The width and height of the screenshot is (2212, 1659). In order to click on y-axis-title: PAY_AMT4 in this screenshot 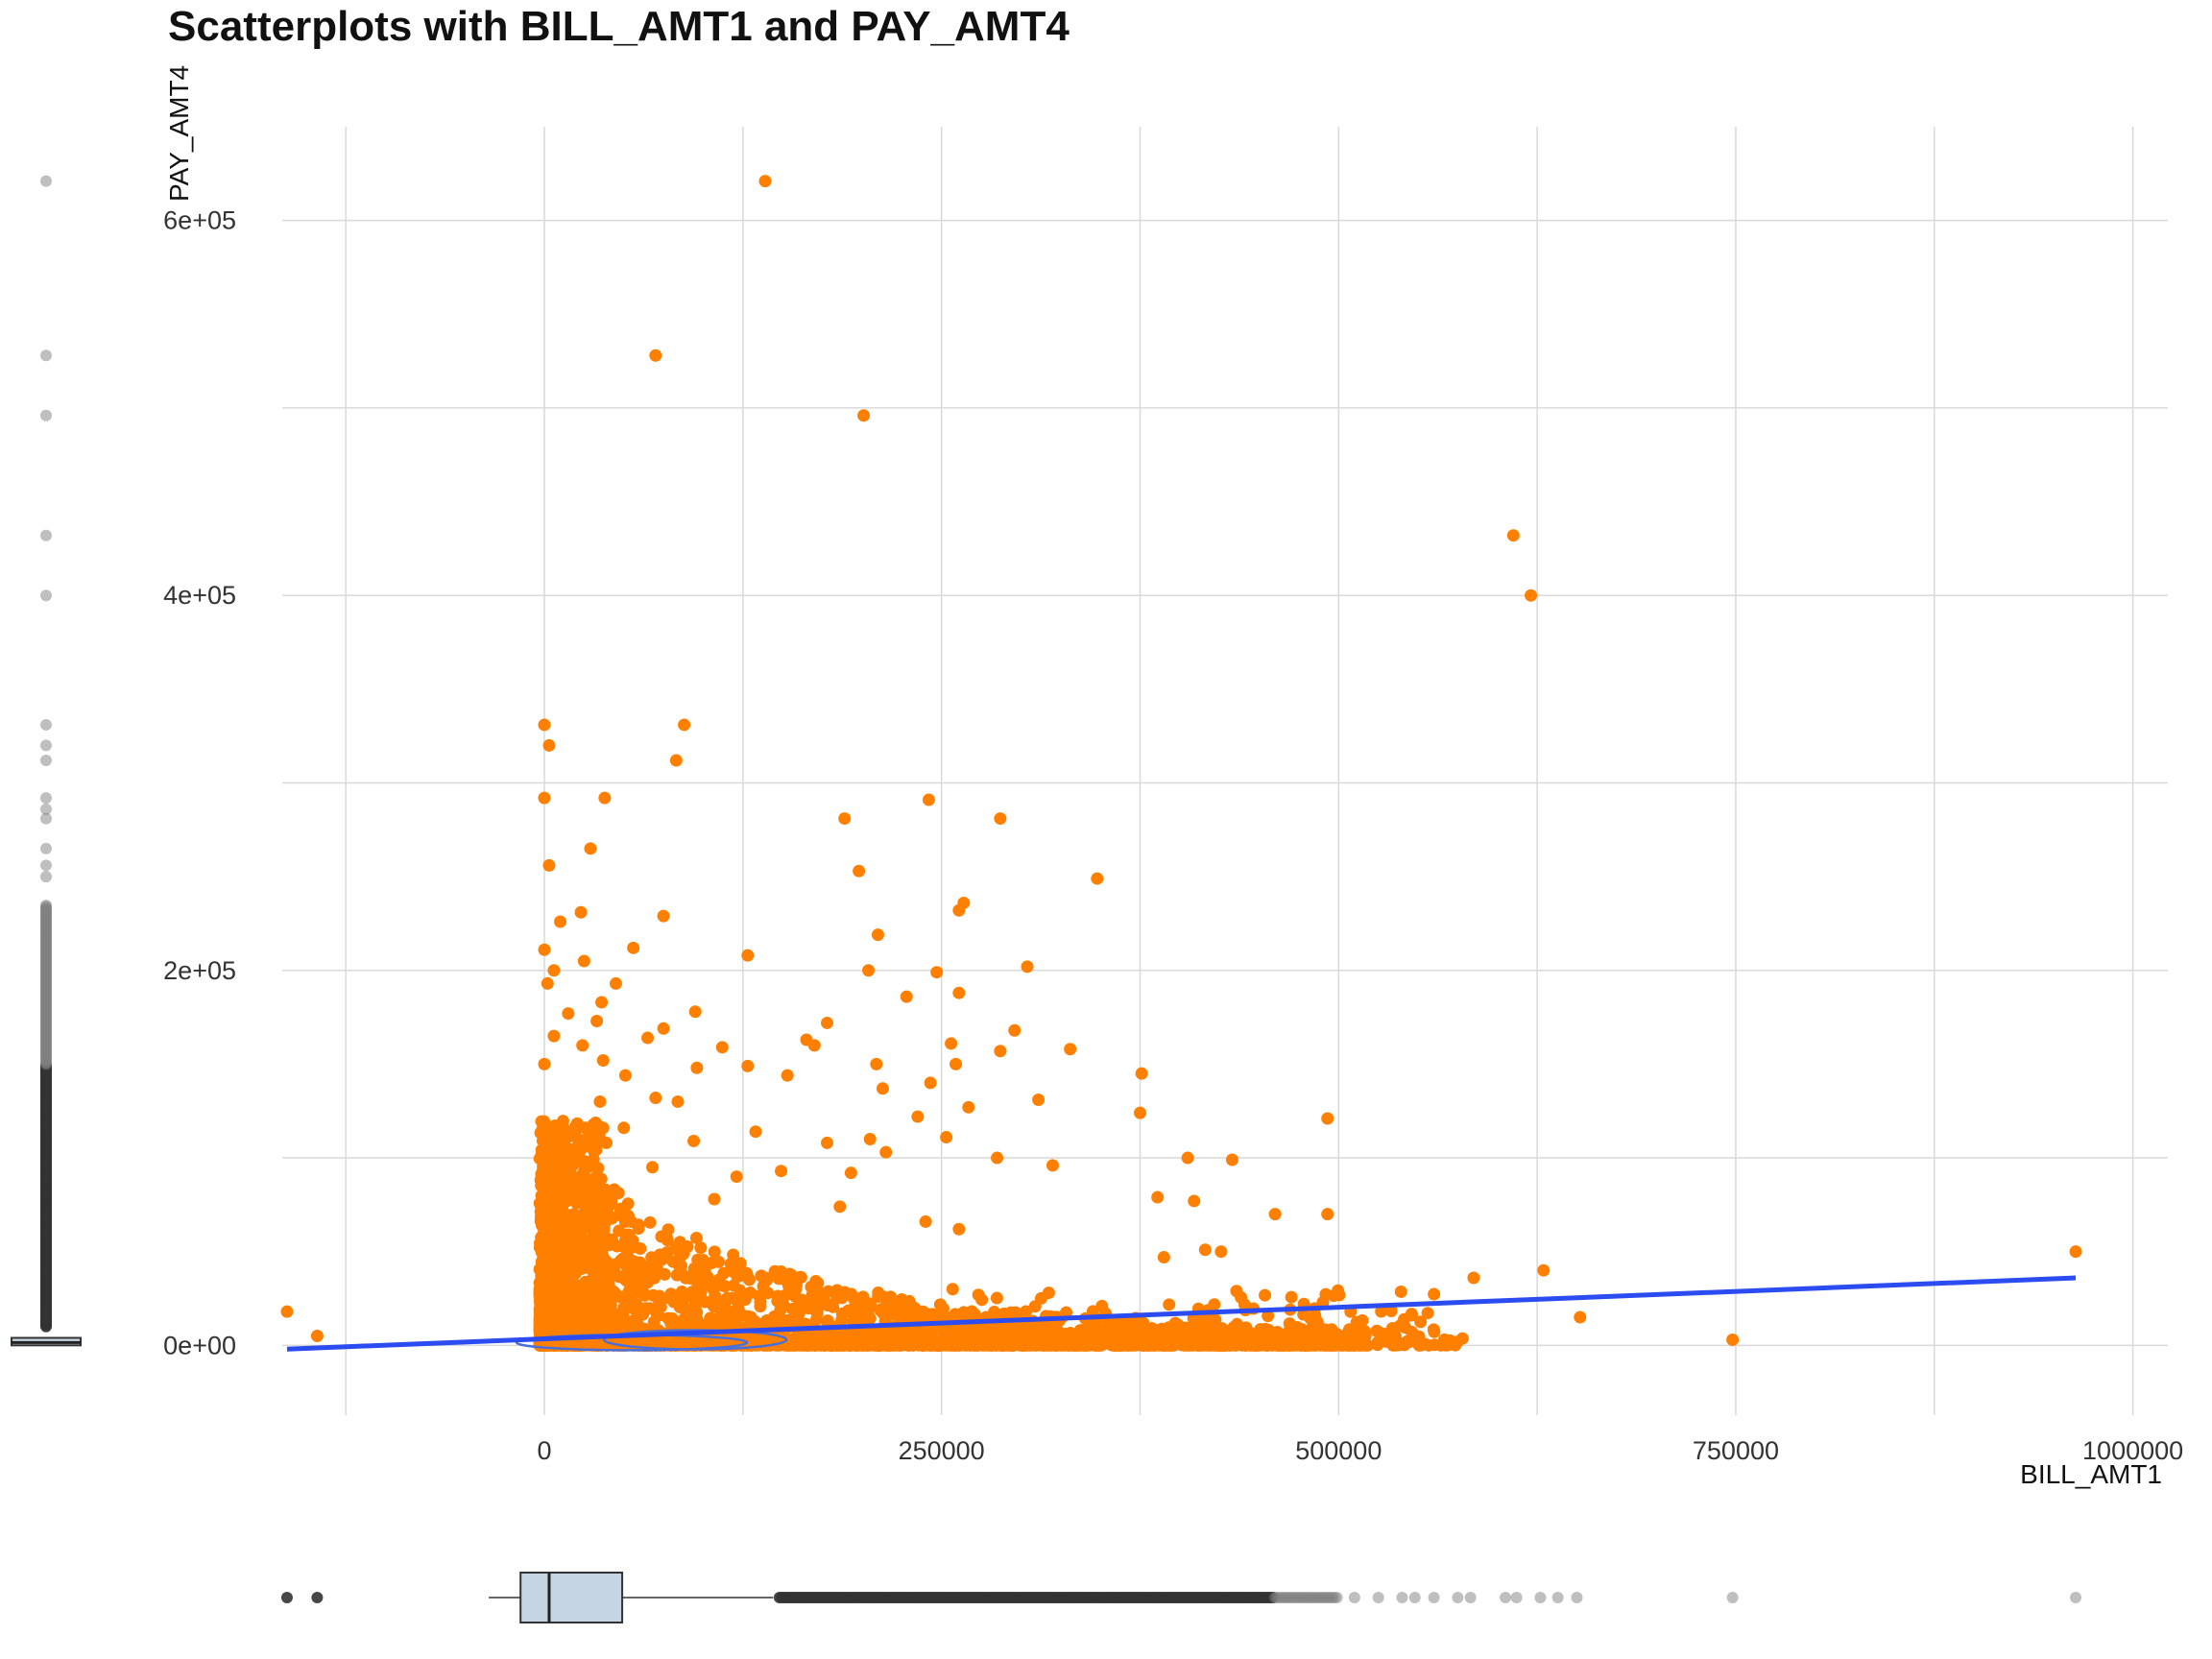, I will do `click(179, 133)`.